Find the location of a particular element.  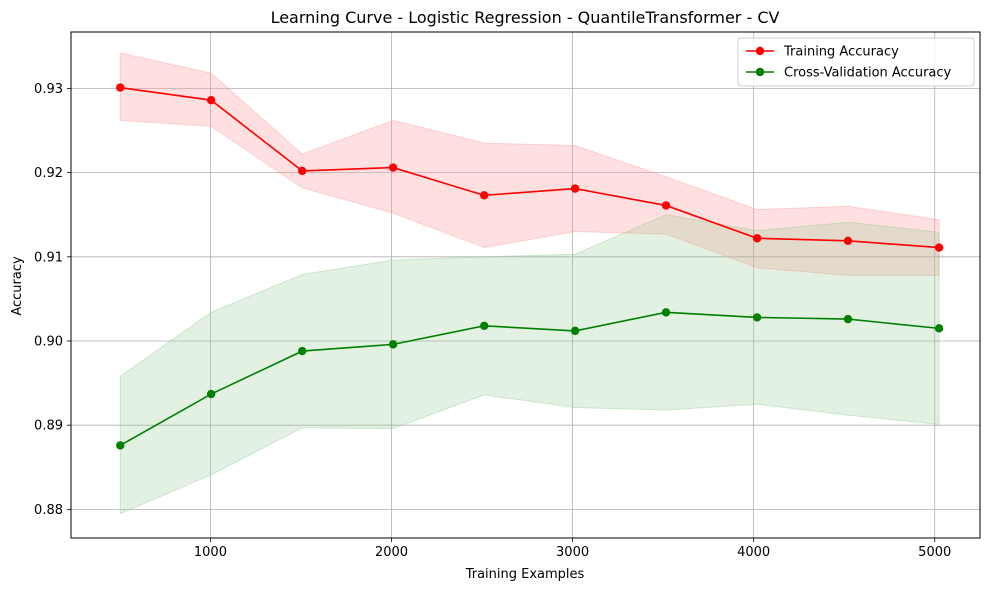

x-tick-label: 5000 is located at coordinates (934, 552).